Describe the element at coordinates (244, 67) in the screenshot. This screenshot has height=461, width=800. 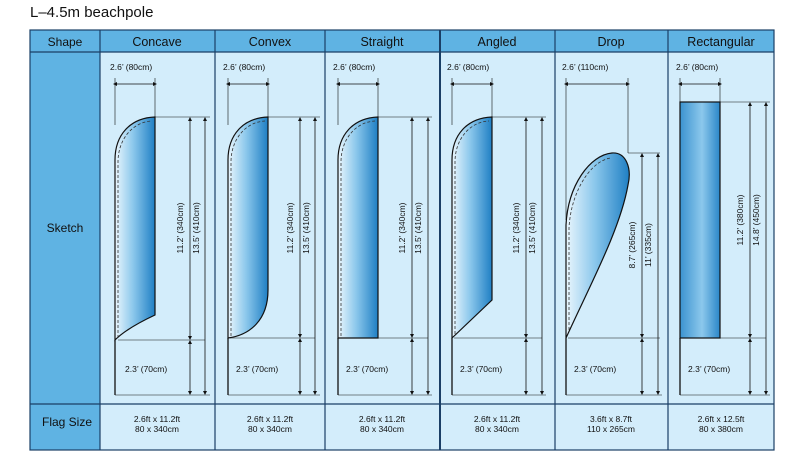
I see `width-label-convex: 2.6’ (80cm)` at that location.